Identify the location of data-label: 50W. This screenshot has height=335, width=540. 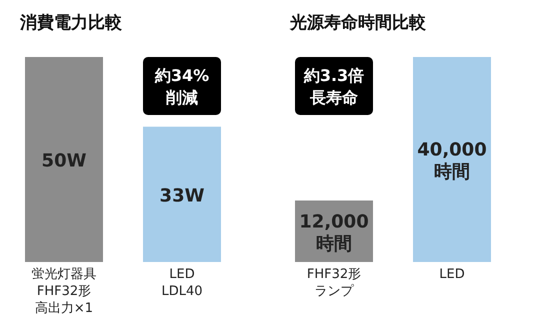
(64, 161).